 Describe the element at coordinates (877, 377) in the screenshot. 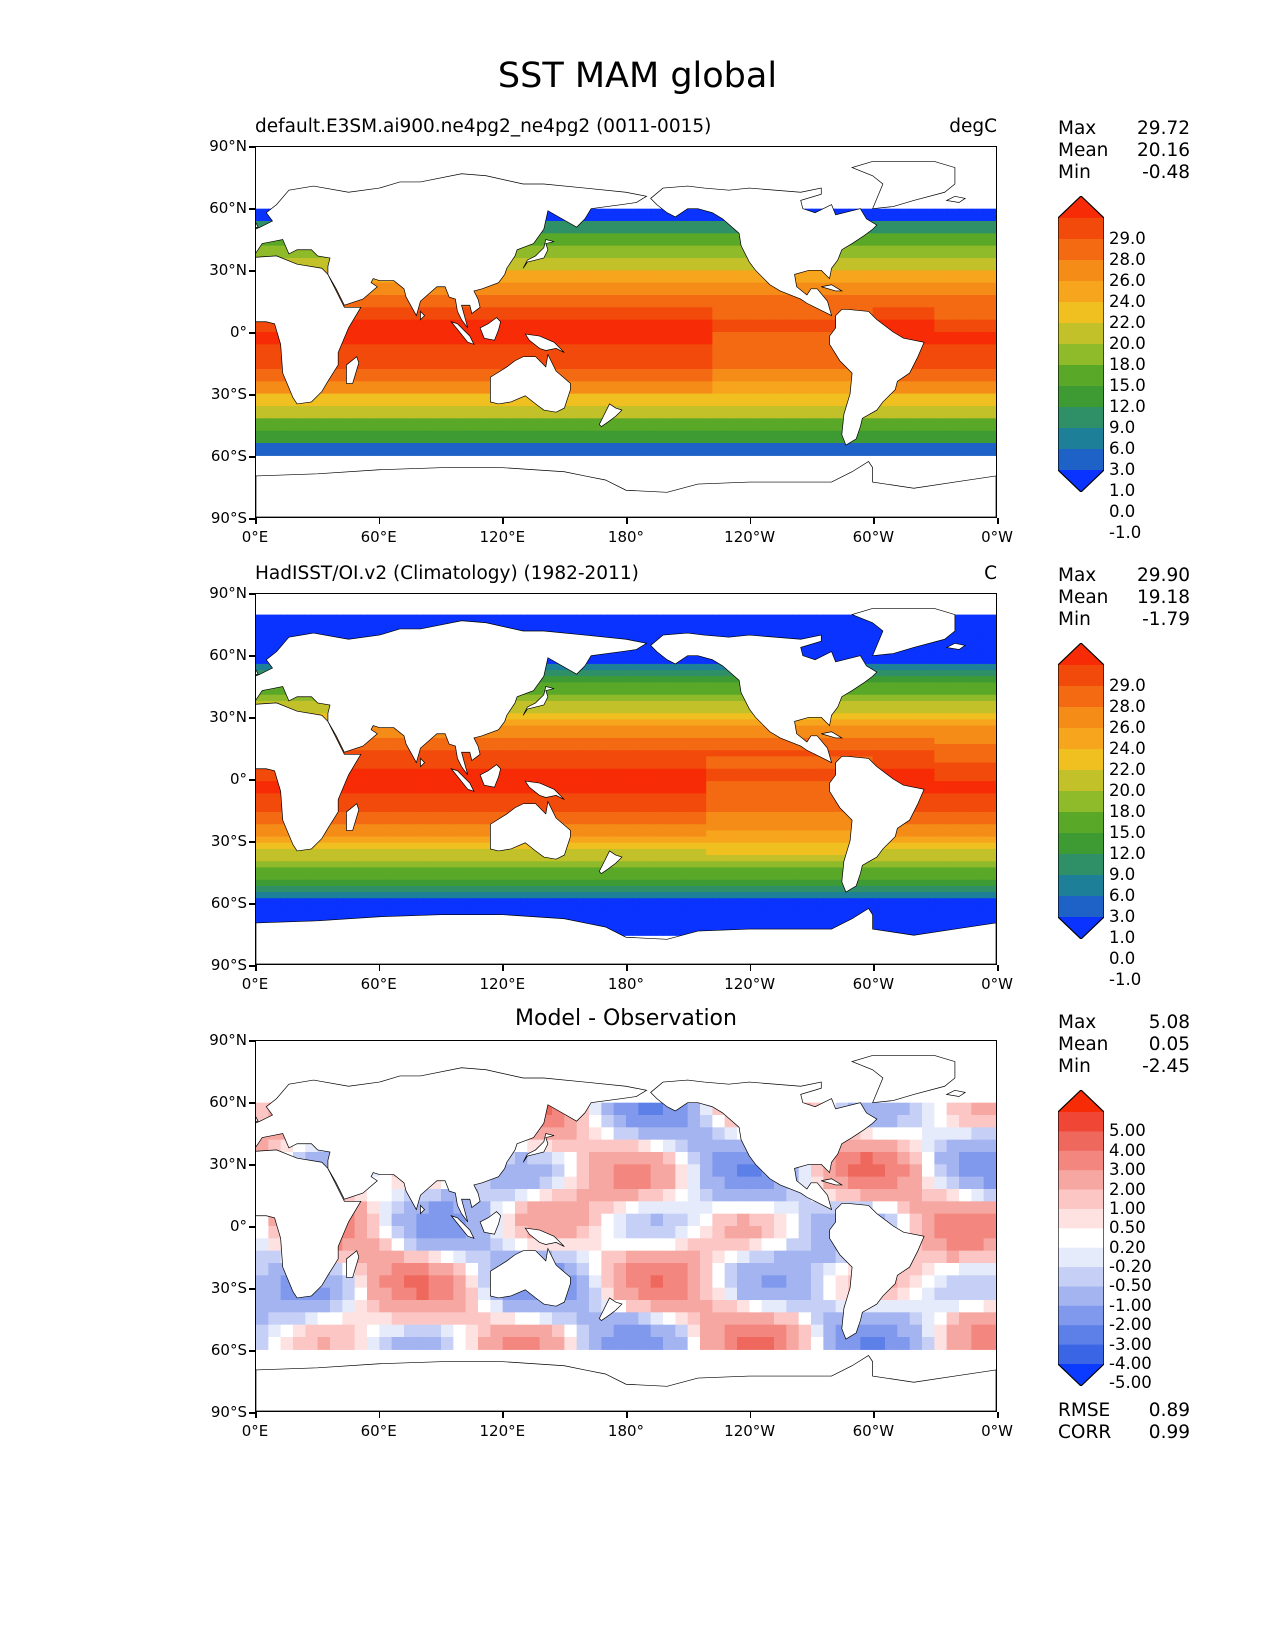

I see `landmass-samerica` at that location.